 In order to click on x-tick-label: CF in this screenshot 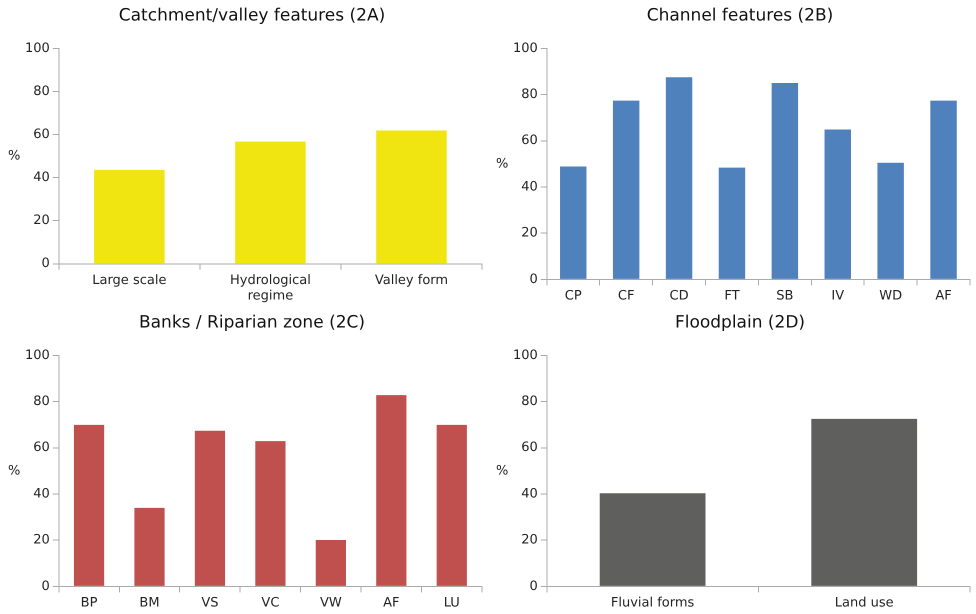, I will do `click(626, 296)`.